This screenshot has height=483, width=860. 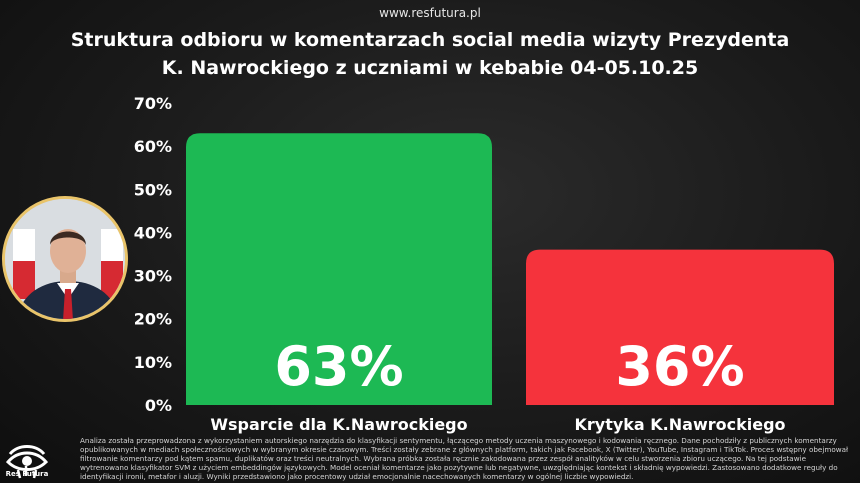 What do you see at coordinates (153, 189) in the screenshot?
I see `y-tick-label: 50%` at bounding box center [153, 189].